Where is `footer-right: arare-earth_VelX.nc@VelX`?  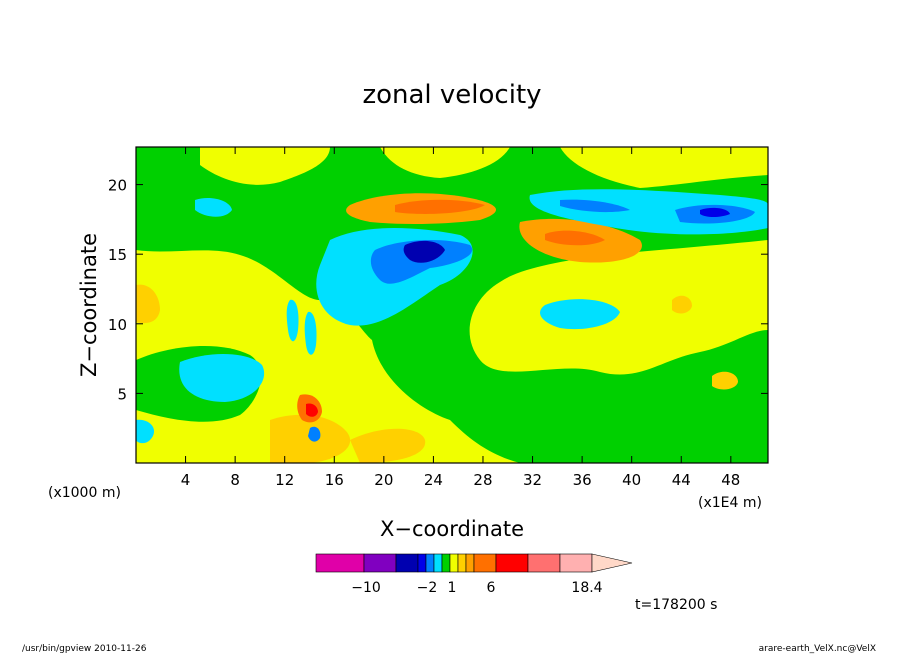
footer-right: arare-earth_VelX.nc@VelX is located at coordinates (817, 649).